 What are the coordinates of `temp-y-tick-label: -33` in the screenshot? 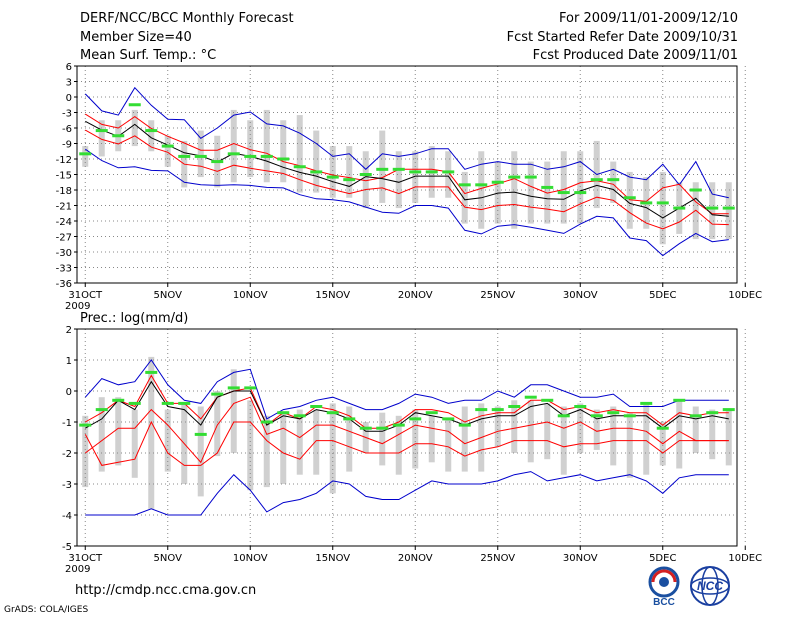 It's located at (64, 269).